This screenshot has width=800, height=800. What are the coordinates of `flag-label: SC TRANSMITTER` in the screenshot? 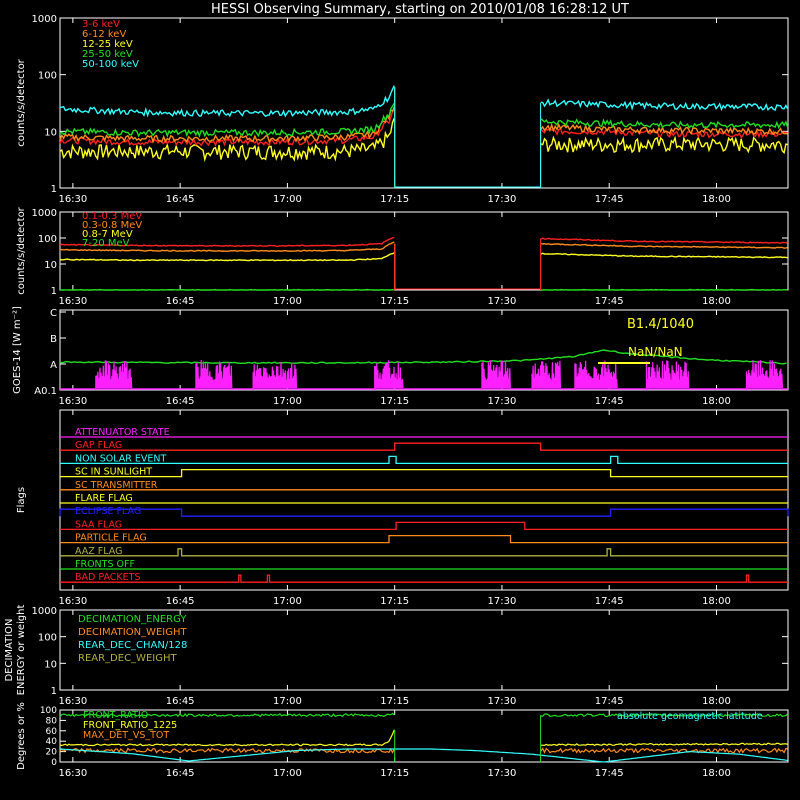 It's located at (116, 485).